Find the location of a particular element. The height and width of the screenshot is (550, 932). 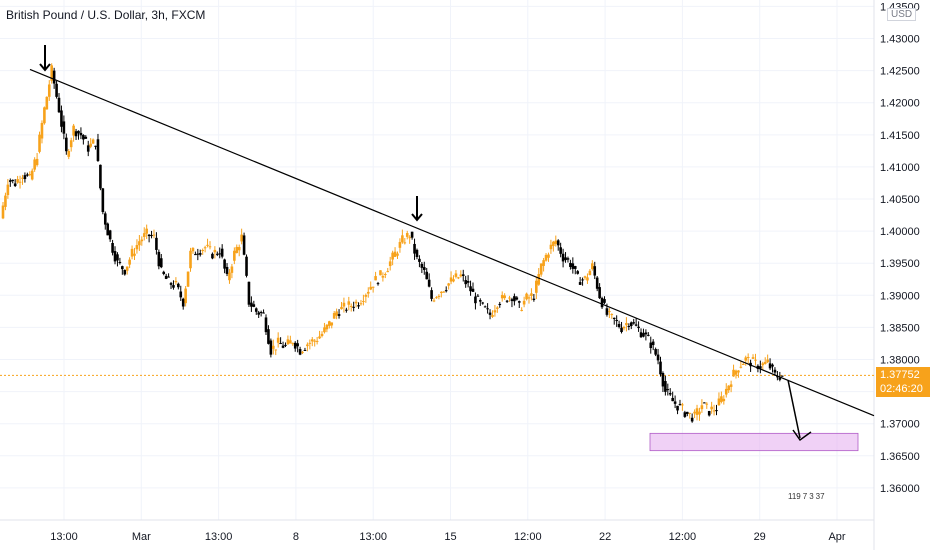

badge-1: 119 is located at coordinates (794, 496).